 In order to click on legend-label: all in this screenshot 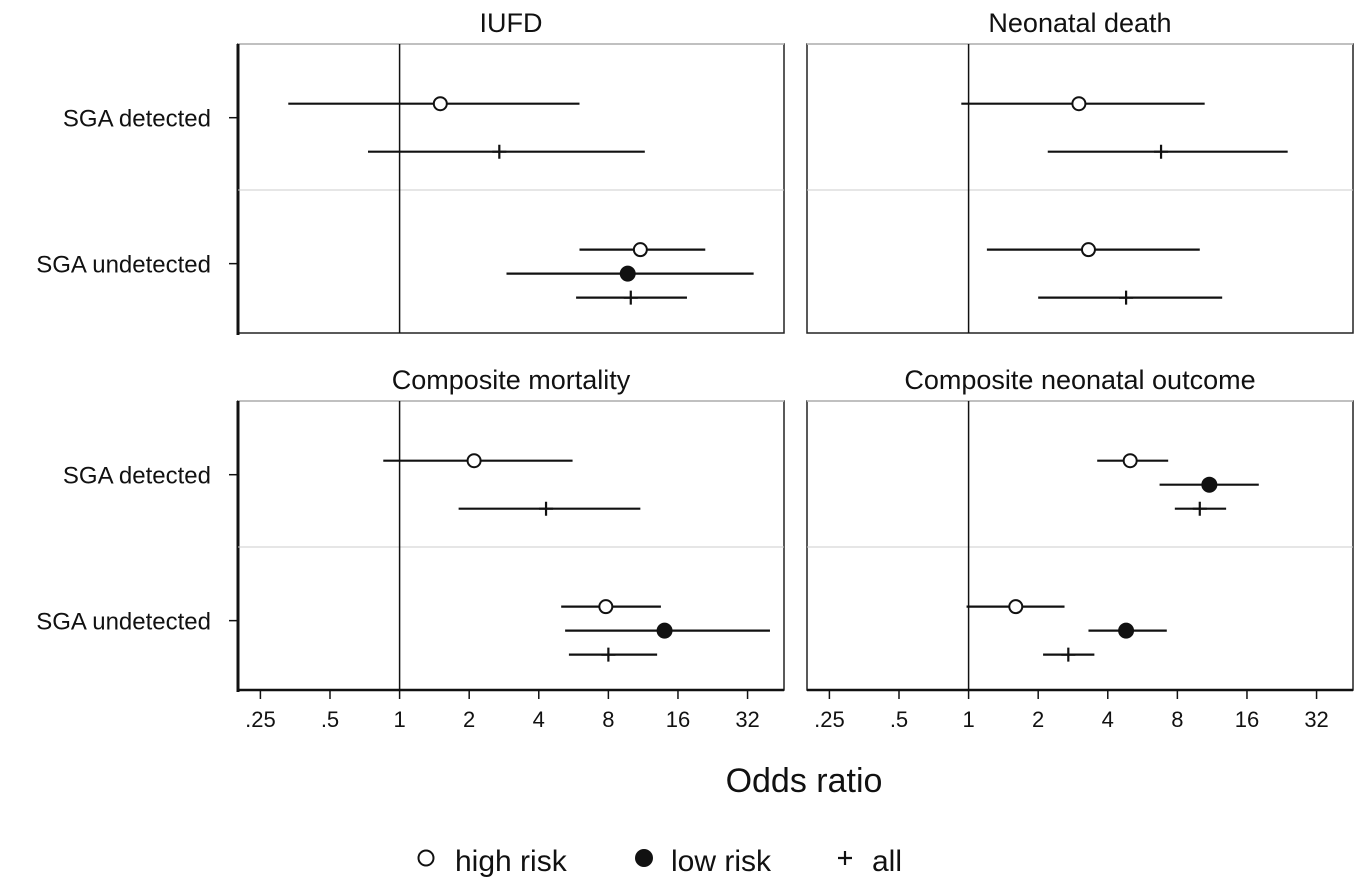, I will do `click(887, 861)`.